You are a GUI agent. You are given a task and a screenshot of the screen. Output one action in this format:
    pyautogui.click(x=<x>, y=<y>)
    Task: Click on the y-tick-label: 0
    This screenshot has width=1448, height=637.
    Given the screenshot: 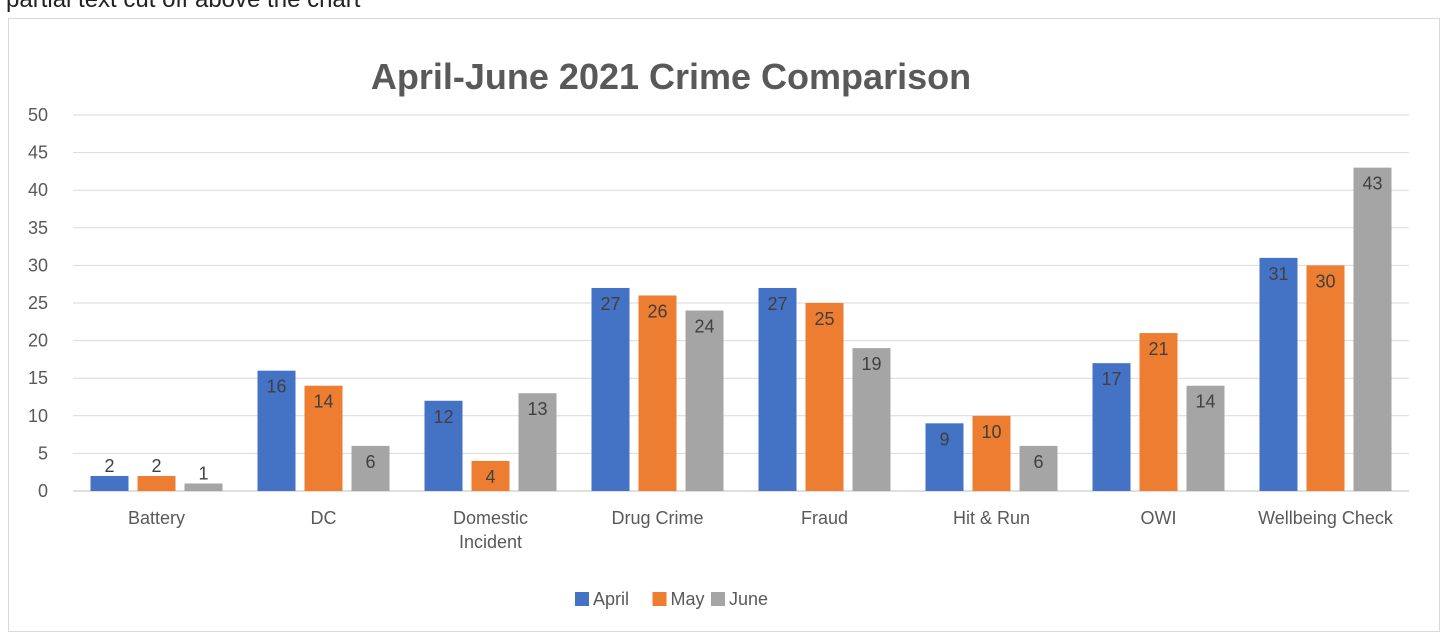 What is the action you would take?
    pyautogui.click(x=43, y=491)
    